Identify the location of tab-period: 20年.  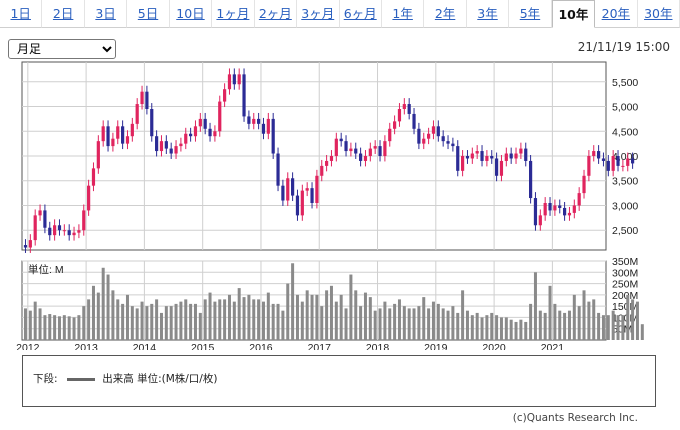
(616, 14).